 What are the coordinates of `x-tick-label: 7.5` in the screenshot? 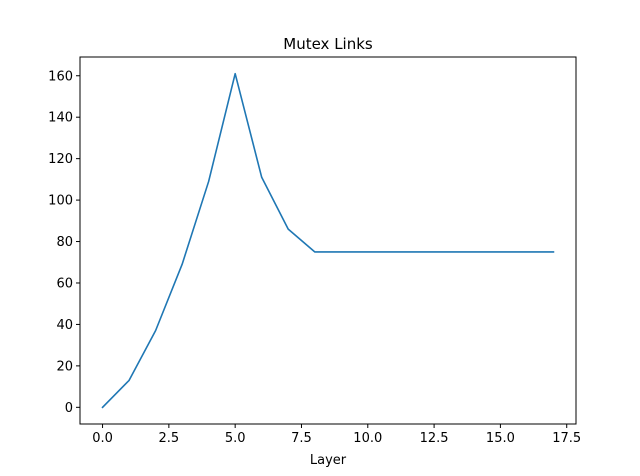 It's located at (301, 438).